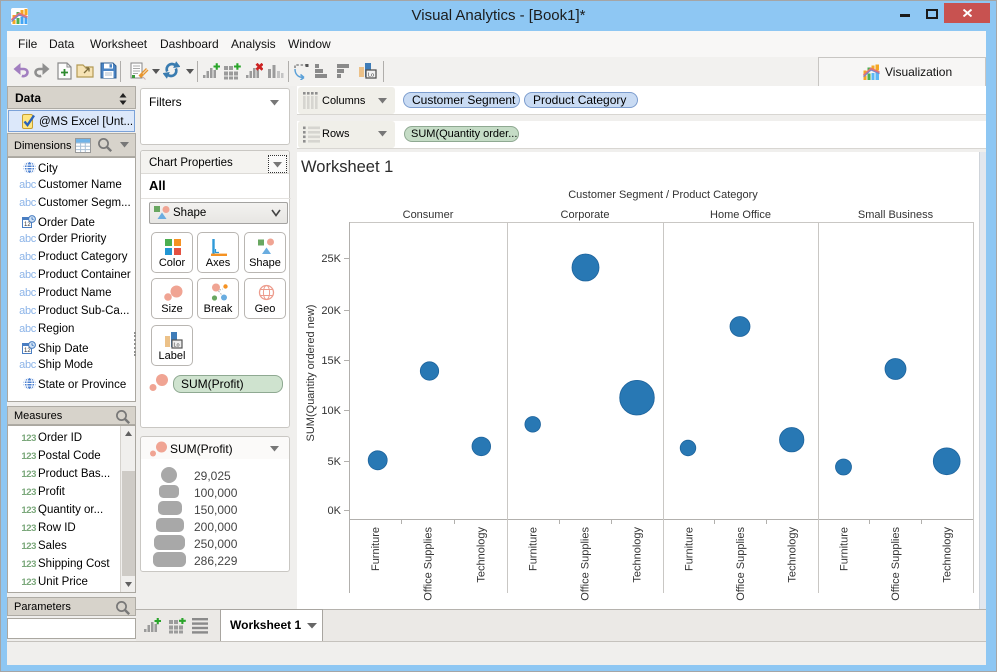 Image resolution: width=997 pixels, height=672 pixels. What do you see at coordinates (335, 462) in the screenshot?
I see `svg-text: 5K` at bounding box center [335, 462].